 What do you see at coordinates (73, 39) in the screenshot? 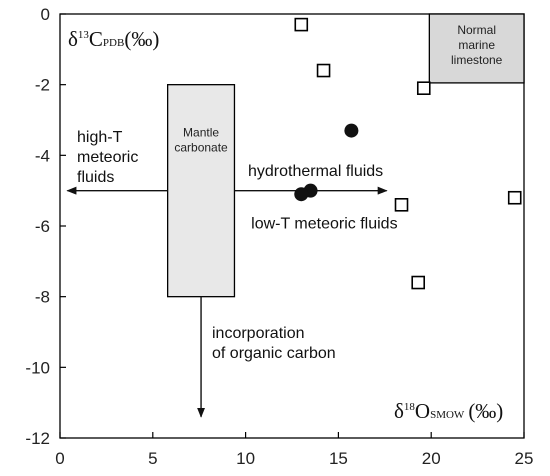
I see `y-axis-title-main: δ` at bounding box center [73, 39].